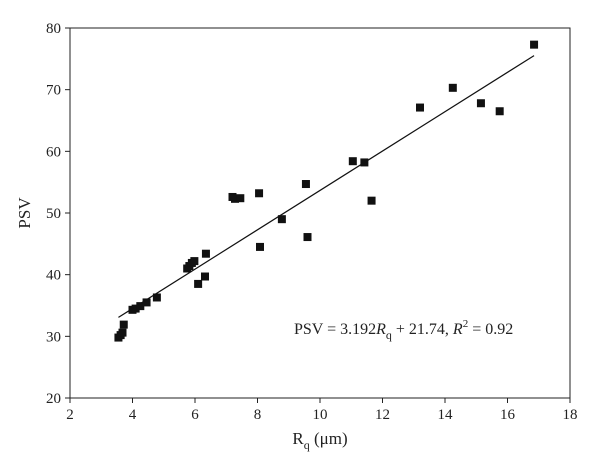 The image size is (600, 475). Describe the element at coordinates (133, 415) in the screenshot. I see `x-tick-label: 4` at that location.